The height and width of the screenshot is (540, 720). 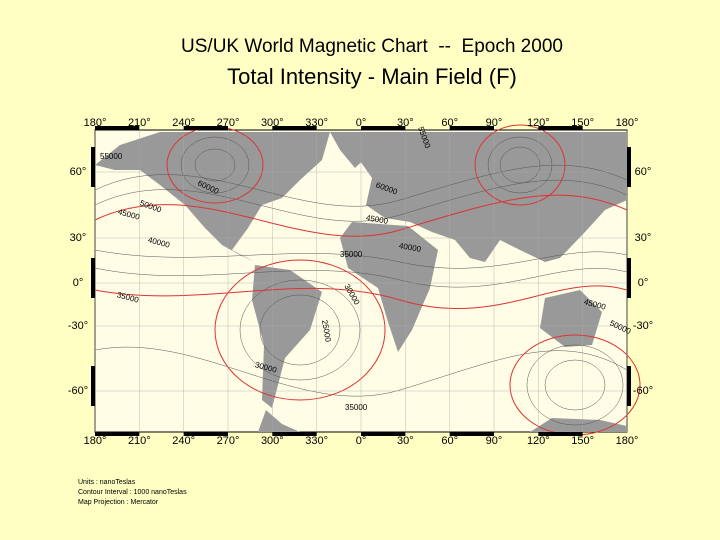 I want to click on footer-note: Contour Interval : 1000 nanoTeslas, so click(x=132, y=492).